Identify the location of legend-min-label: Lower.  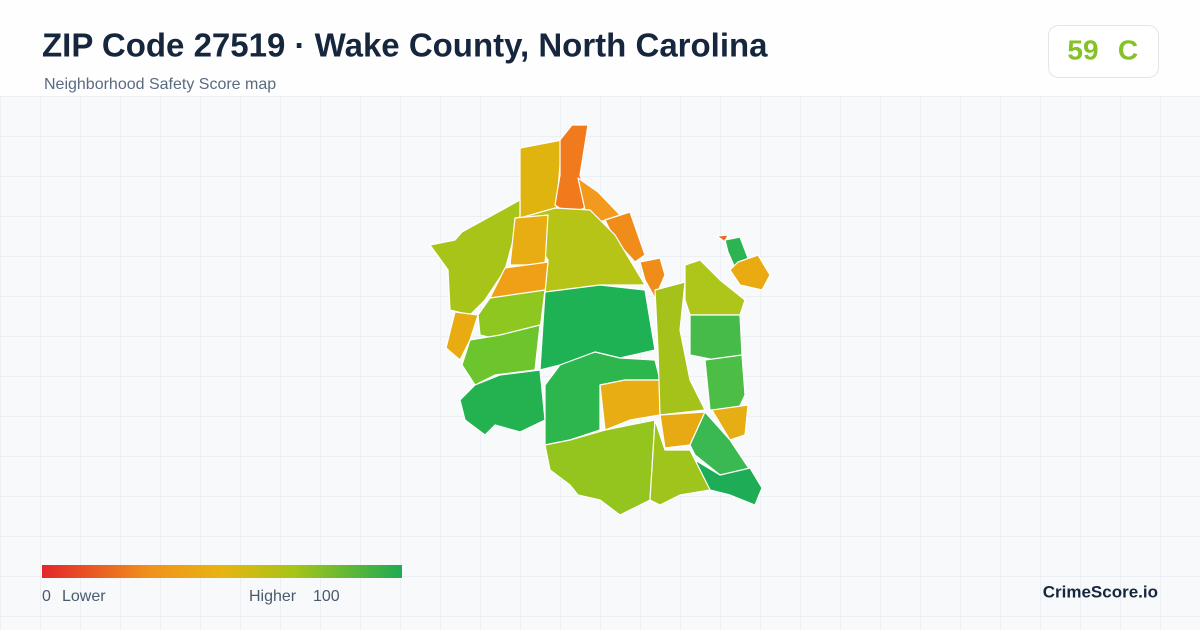
(84, 596).